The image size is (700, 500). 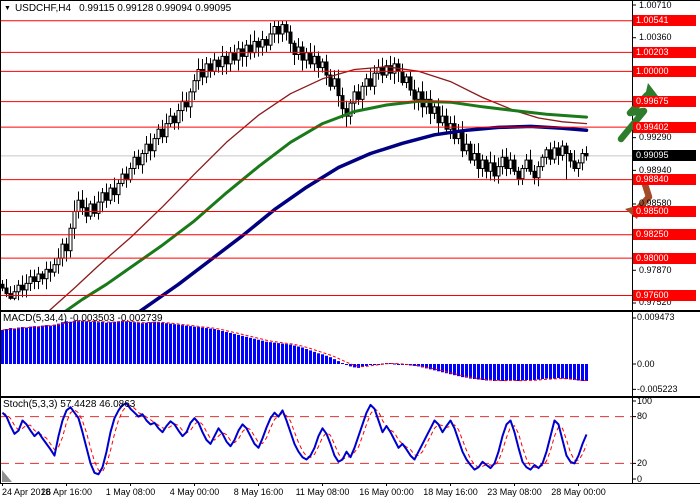 What do you see at coordinates (30, 404) in the screenshot?
I see `stoch-name: Stoch(5,3,3)` at bounding box center [30, 404].